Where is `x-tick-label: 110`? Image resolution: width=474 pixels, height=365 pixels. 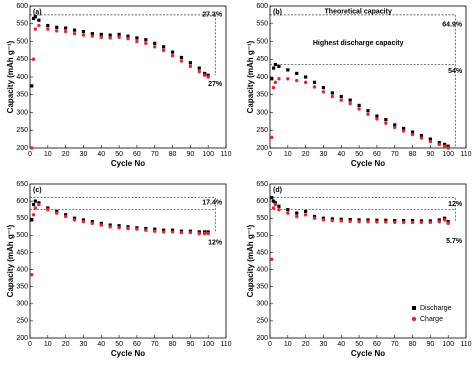 x-tick-label: 110 is located at coordinates (465, 154).